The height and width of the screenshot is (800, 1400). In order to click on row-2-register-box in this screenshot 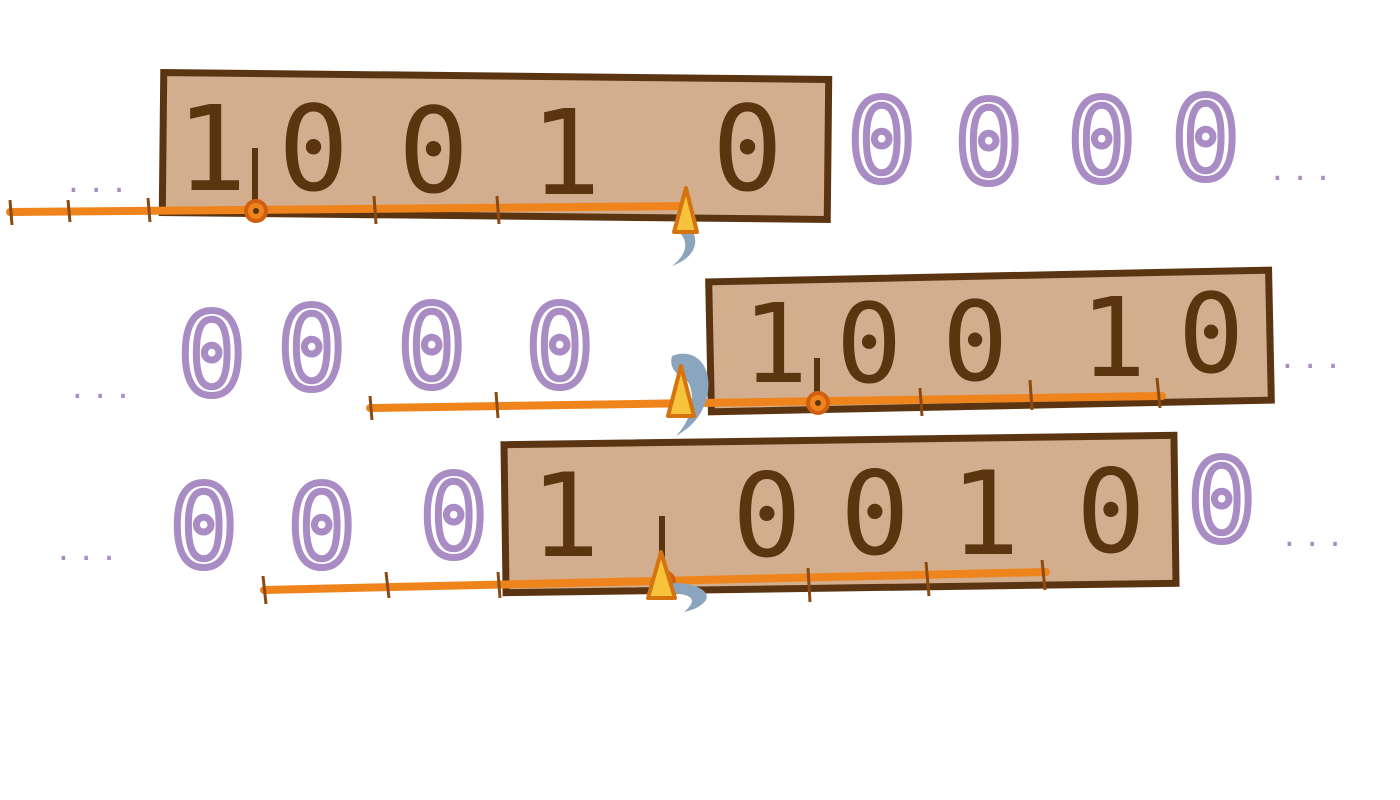, I will do `click(990, 341)`.